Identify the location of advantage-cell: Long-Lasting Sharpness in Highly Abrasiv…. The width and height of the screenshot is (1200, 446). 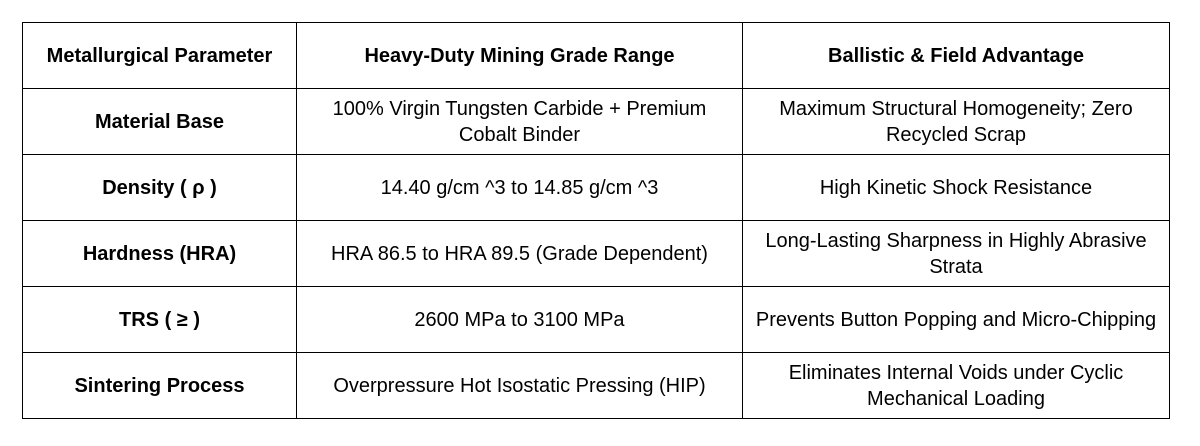
(956, 253).